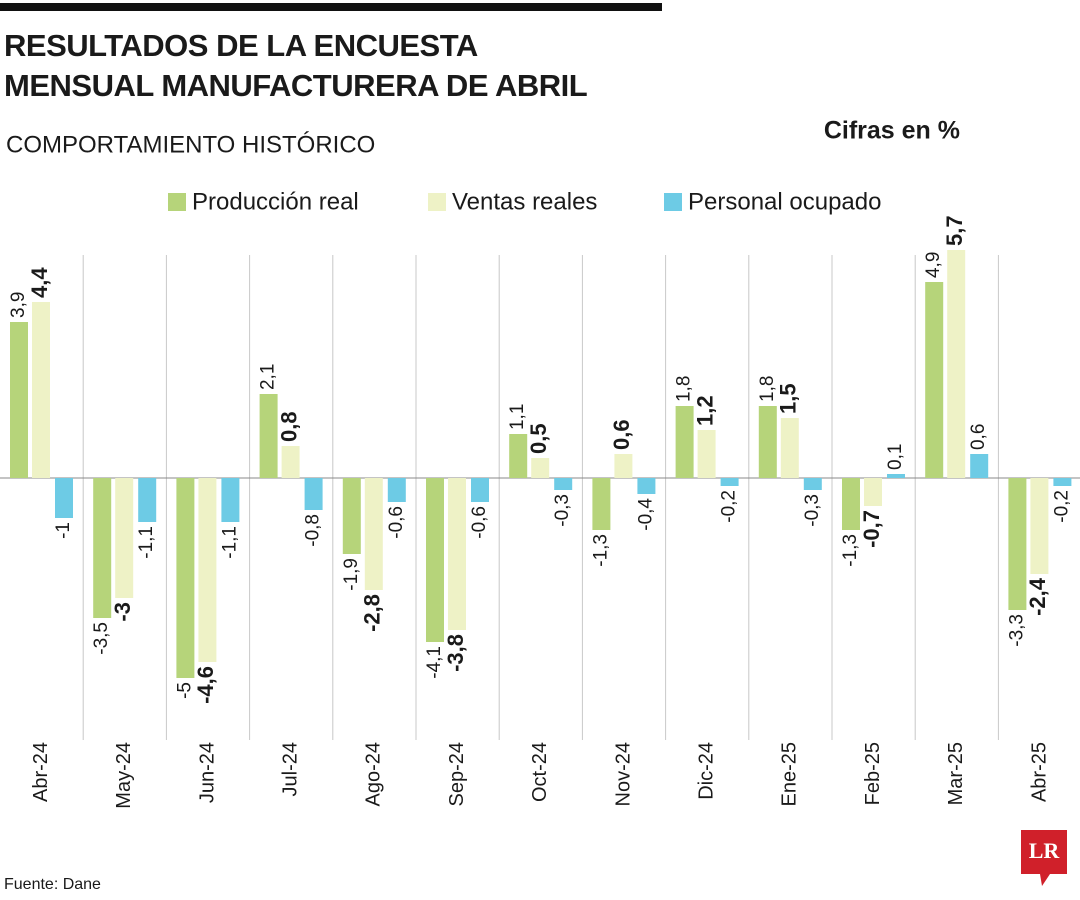  What do you see at coordinates (39, 282) in the screenshot?
I see `value-label: 4,4` at bounding box center [39, 282].